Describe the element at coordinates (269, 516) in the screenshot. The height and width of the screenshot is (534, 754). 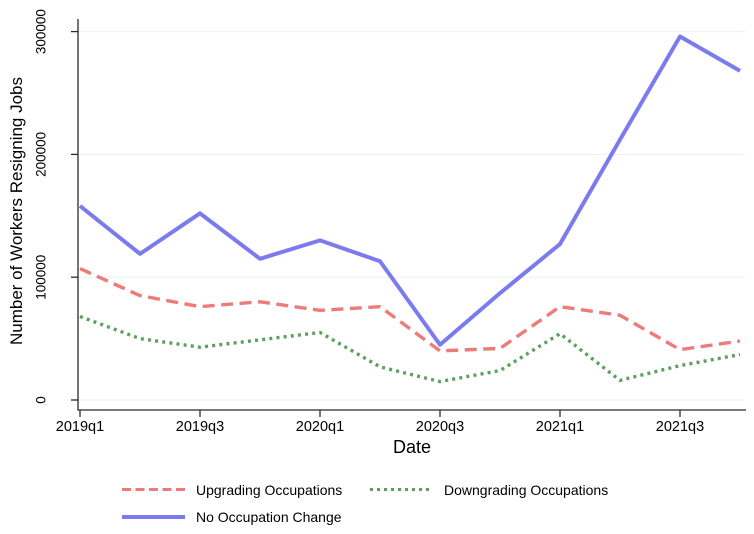
I see `legend-label-no-change: No Occupation Change` at that location.